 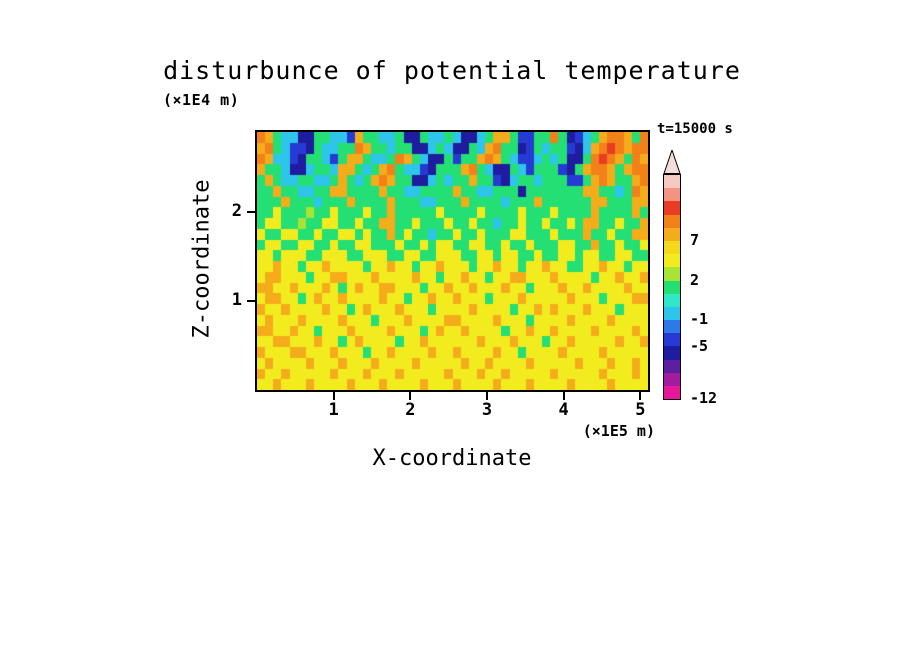 I want to click on chart-title: disturbunce of potential temperature, so click(x=452, y=70).